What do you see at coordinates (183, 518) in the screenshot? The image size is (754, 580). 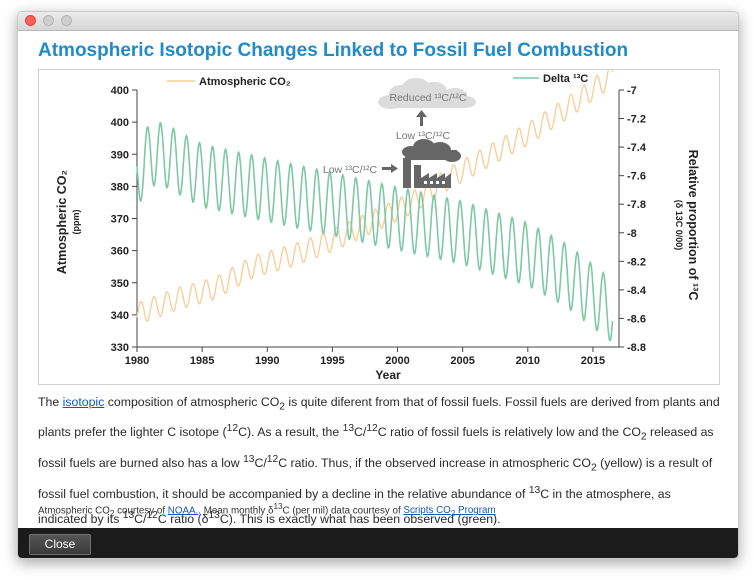 I see `text-run: C ratio (δ` at bounding box center [183, 518].